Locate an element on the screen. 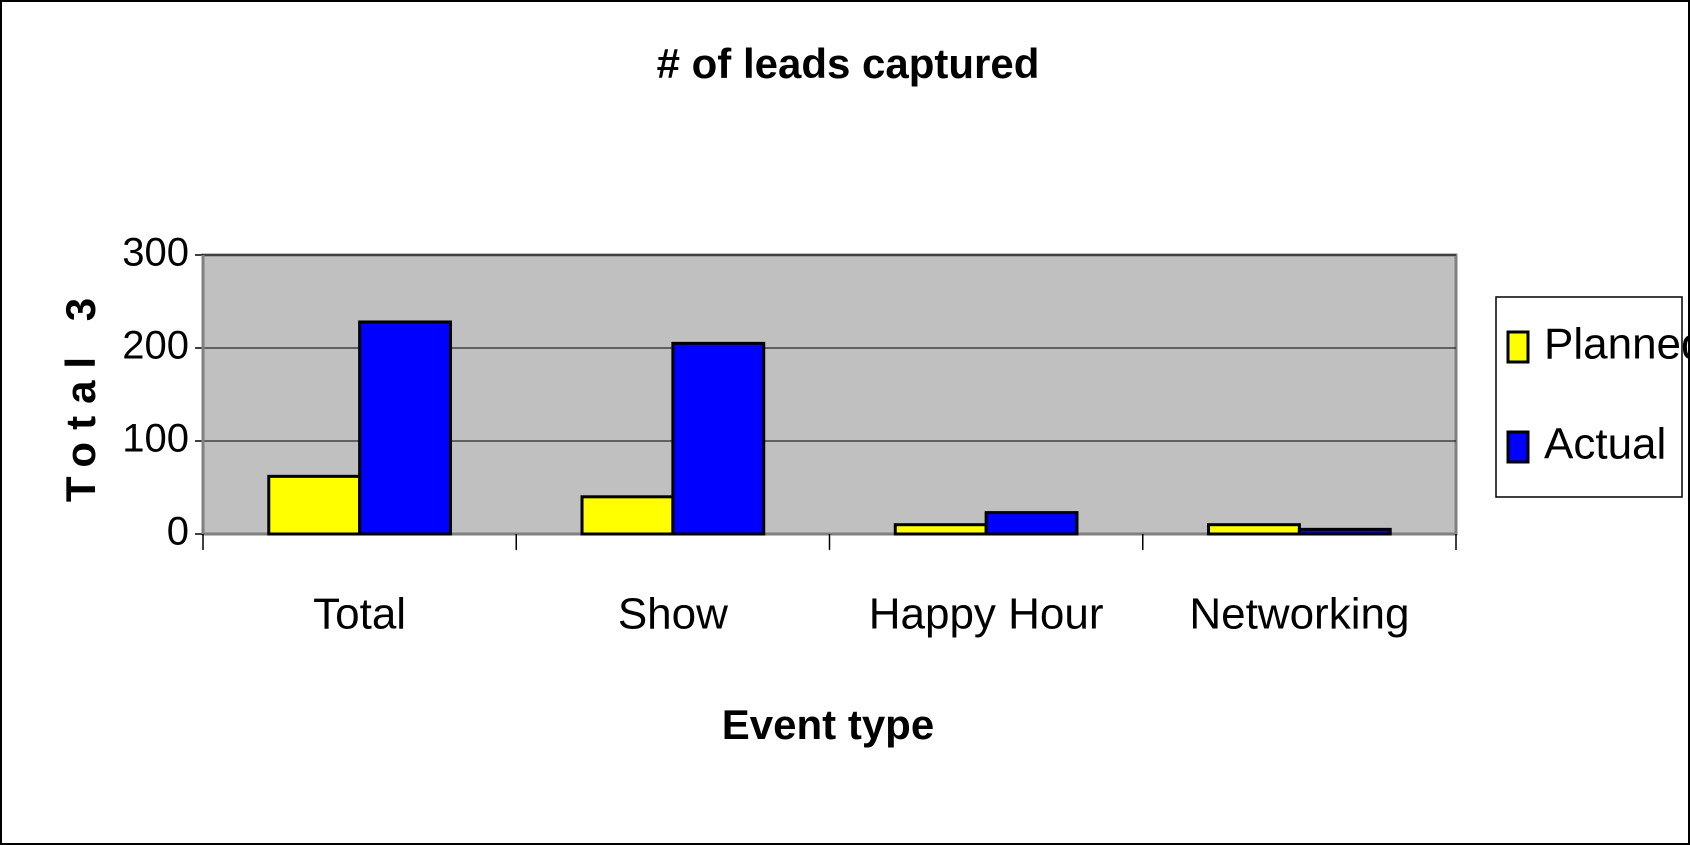 This screenshot has width=1690, height=845. y-axis-title: Total 3 is located at coordinates (80, 394).